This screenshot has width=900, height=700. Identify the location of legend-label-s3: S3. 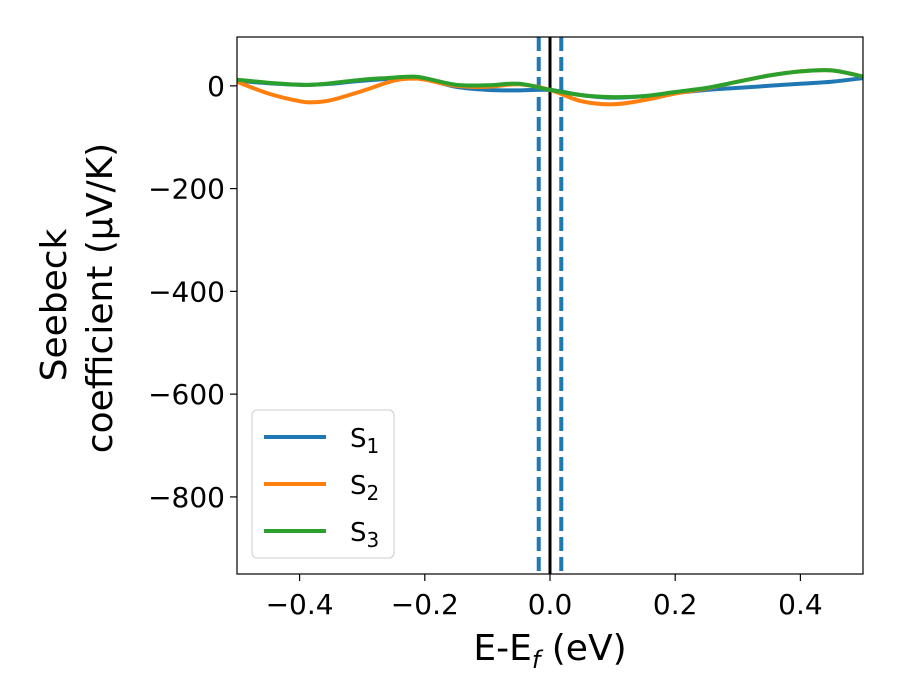
(364, 535).